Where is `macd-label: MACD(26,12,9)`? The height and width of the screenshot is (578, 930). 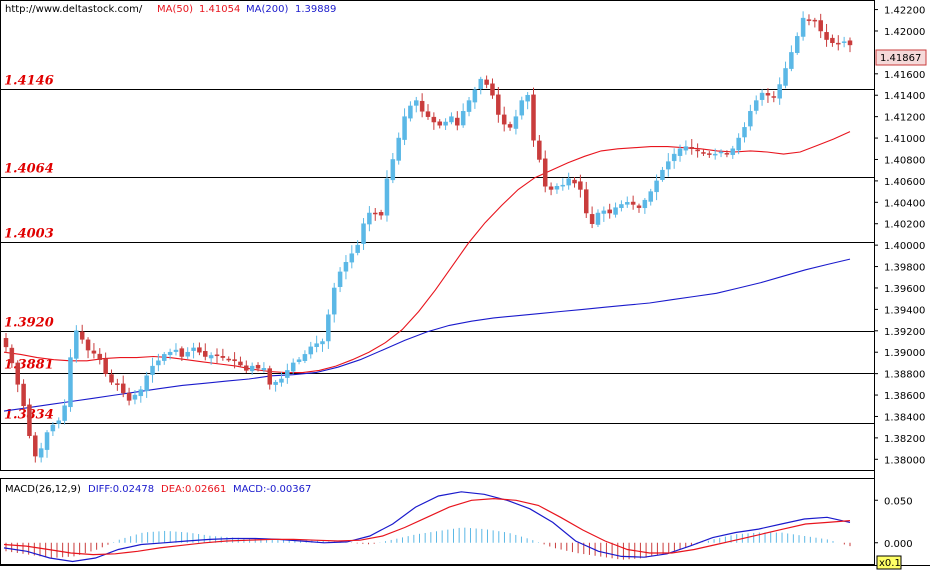
macd-label: MACD(26,12,9) is located at coordinates (43, 489).